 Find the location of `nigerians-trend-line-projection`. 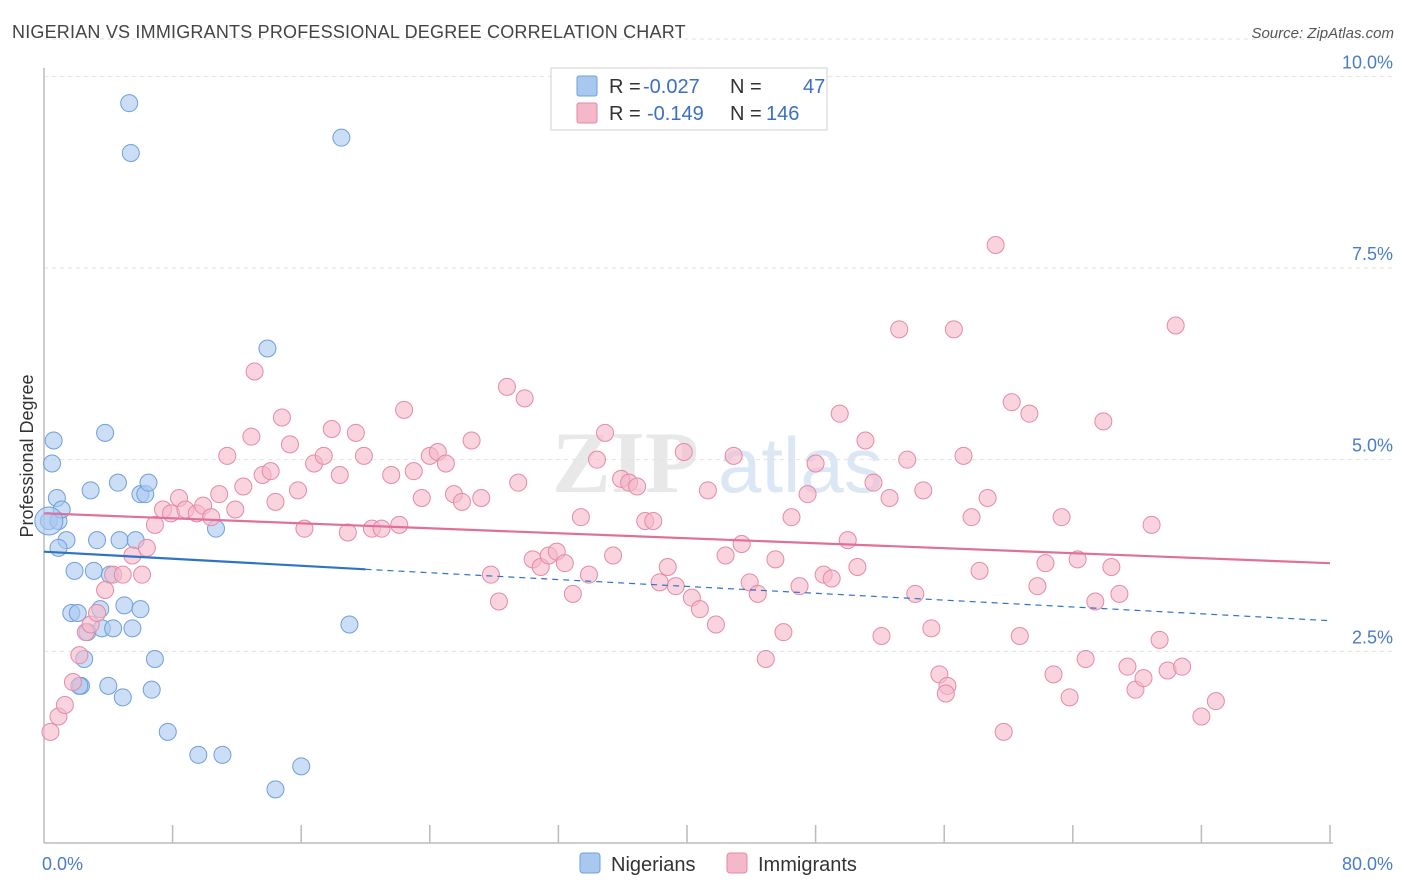

nigerians-trend-line-projection is located at coordinates (848, 595).